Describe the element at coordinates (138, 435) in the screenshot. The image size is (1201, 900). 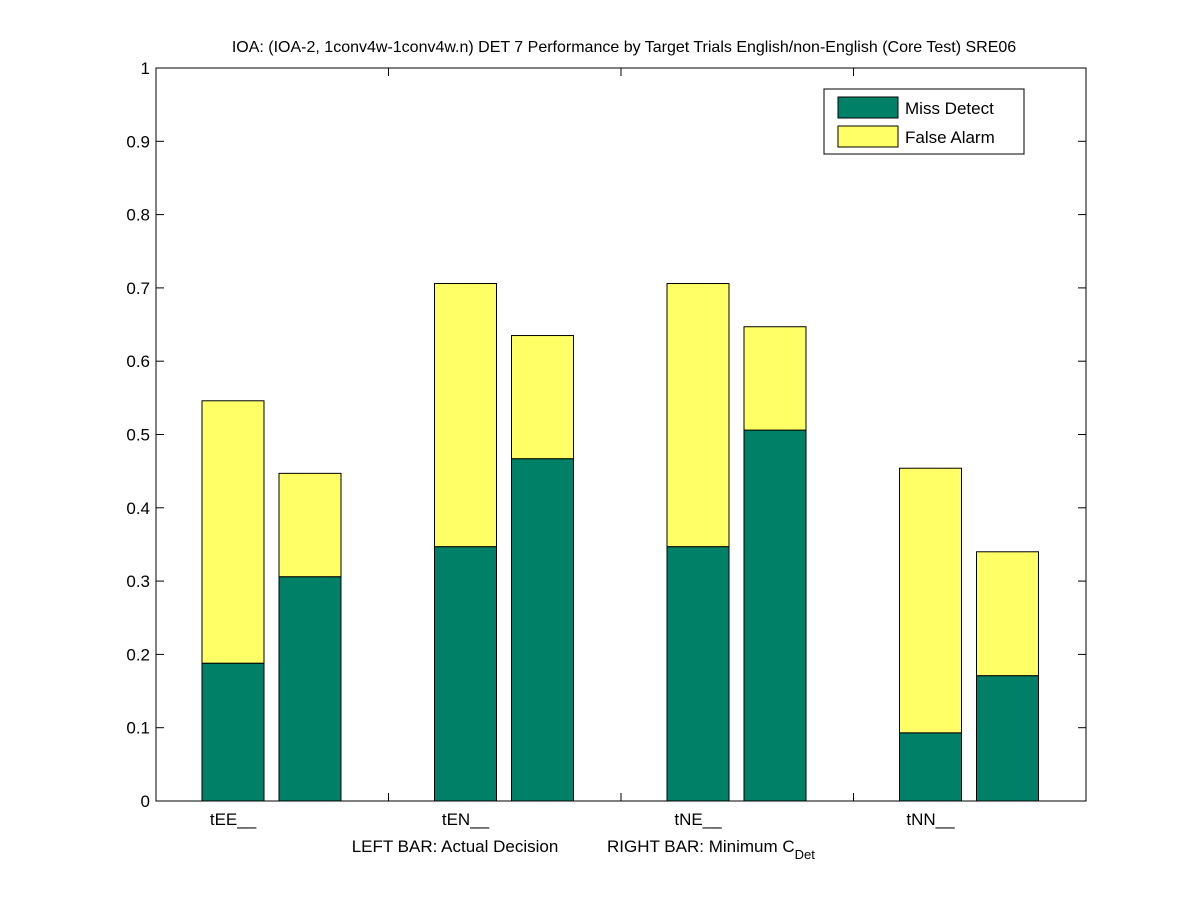
I see `y-tick-label: 0.5` at that location.